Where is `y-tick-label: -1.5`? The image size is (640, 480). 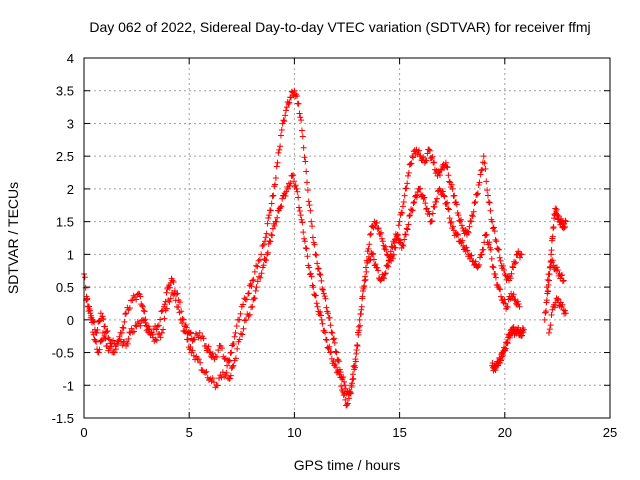 y-tick-label: -1.5 is located at coordinates (63, 418).